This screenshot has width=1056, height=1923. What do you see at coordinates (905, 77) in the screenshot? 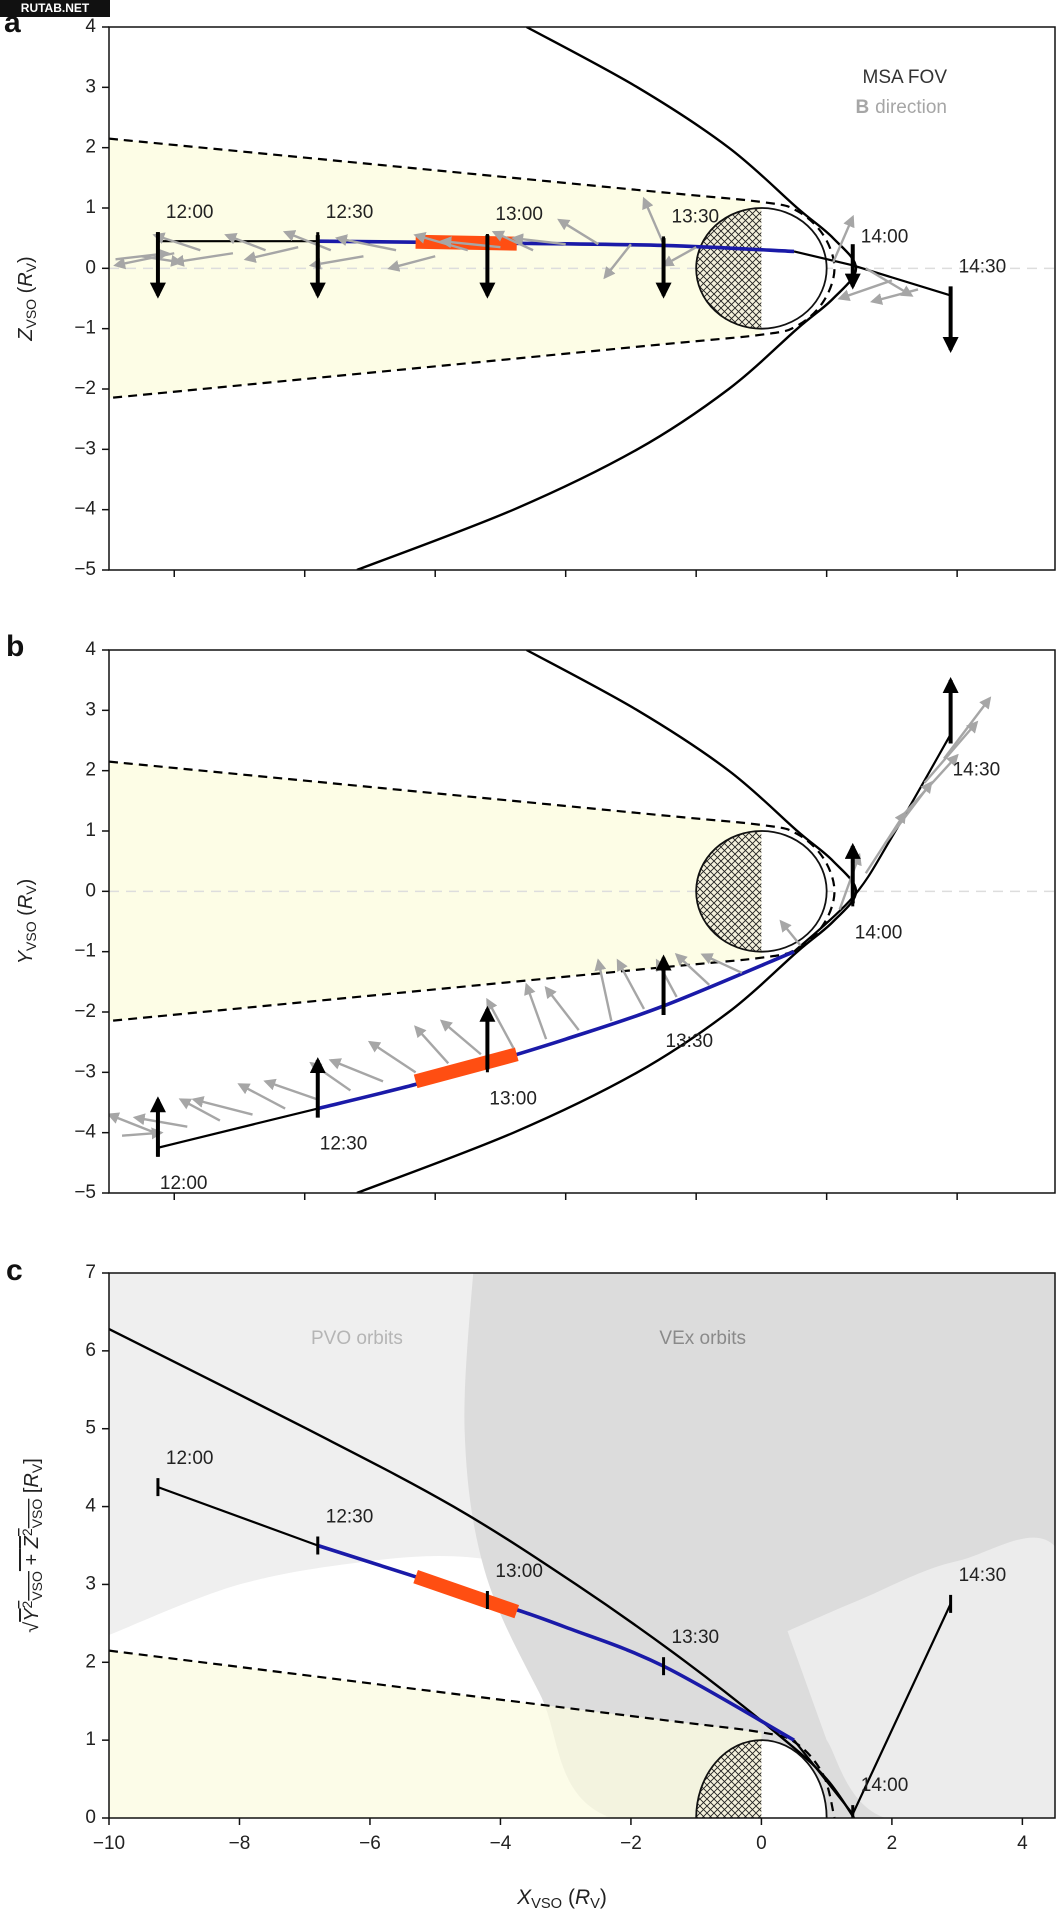
I see `legend-fov: MSA FOV` at bounding box center [905, 77].